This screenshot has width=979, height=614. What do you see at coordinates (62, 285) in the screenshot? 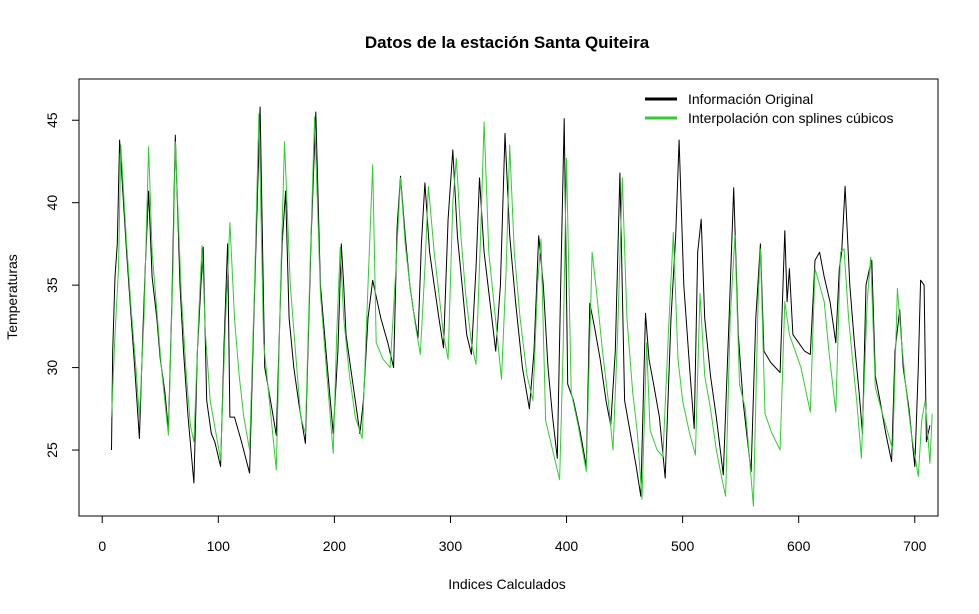
I see `y-axis: 25 30 35 40 45` at bounding box center [62, 285].